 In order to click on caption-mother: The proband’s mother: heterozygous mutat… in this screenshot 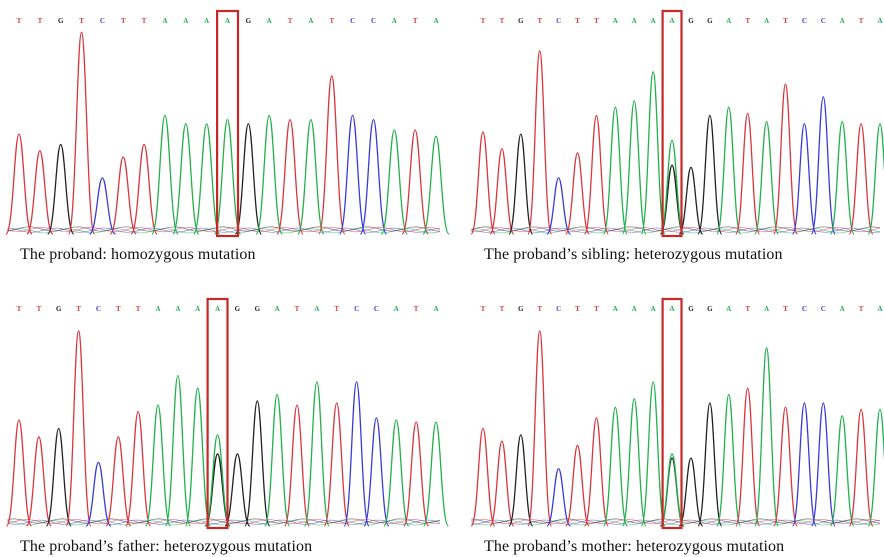, I will do `click(634, 546)`.